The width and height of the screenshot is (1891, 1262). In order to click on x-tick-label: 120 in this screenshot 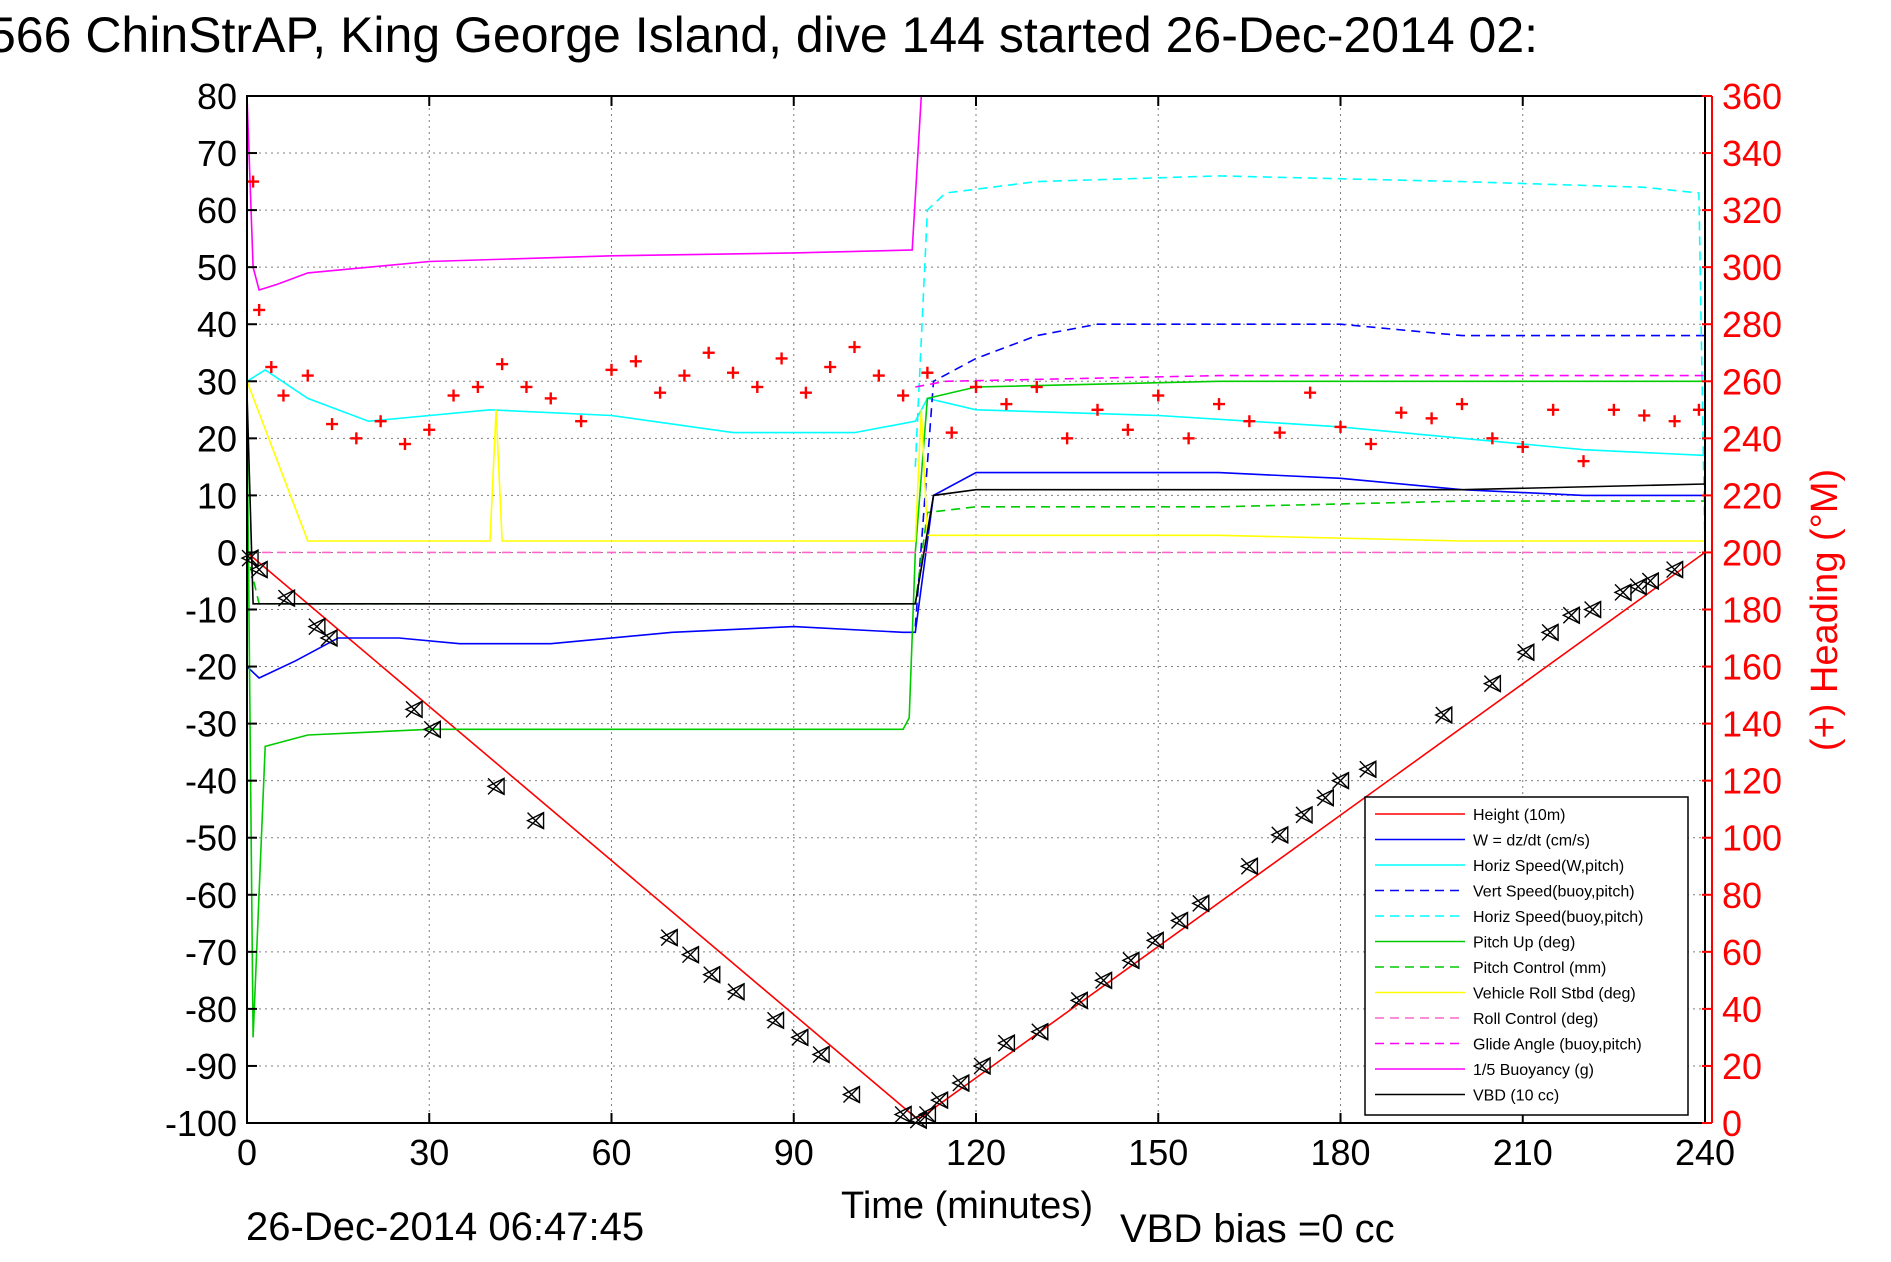, I will do `click(976, 1152)`.